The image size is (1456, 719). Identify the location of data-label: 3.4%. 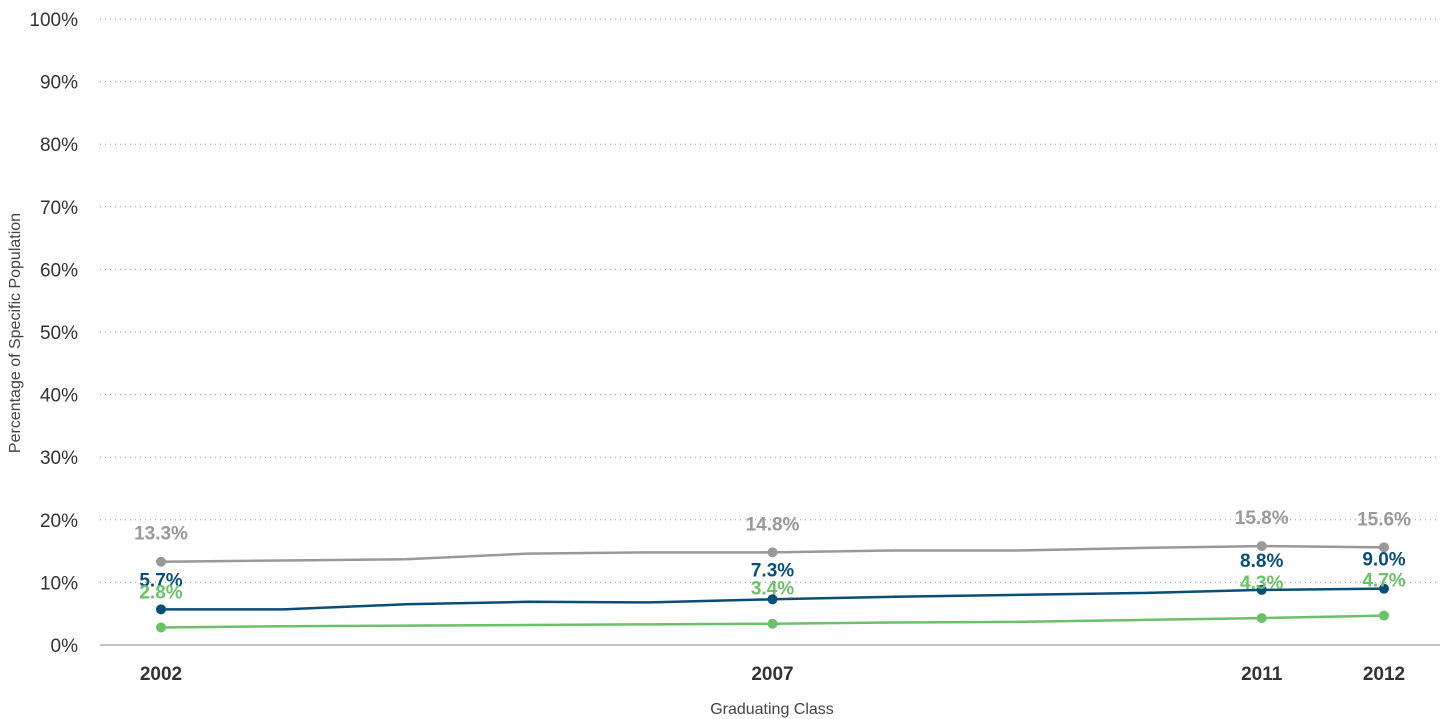
(772, 589).